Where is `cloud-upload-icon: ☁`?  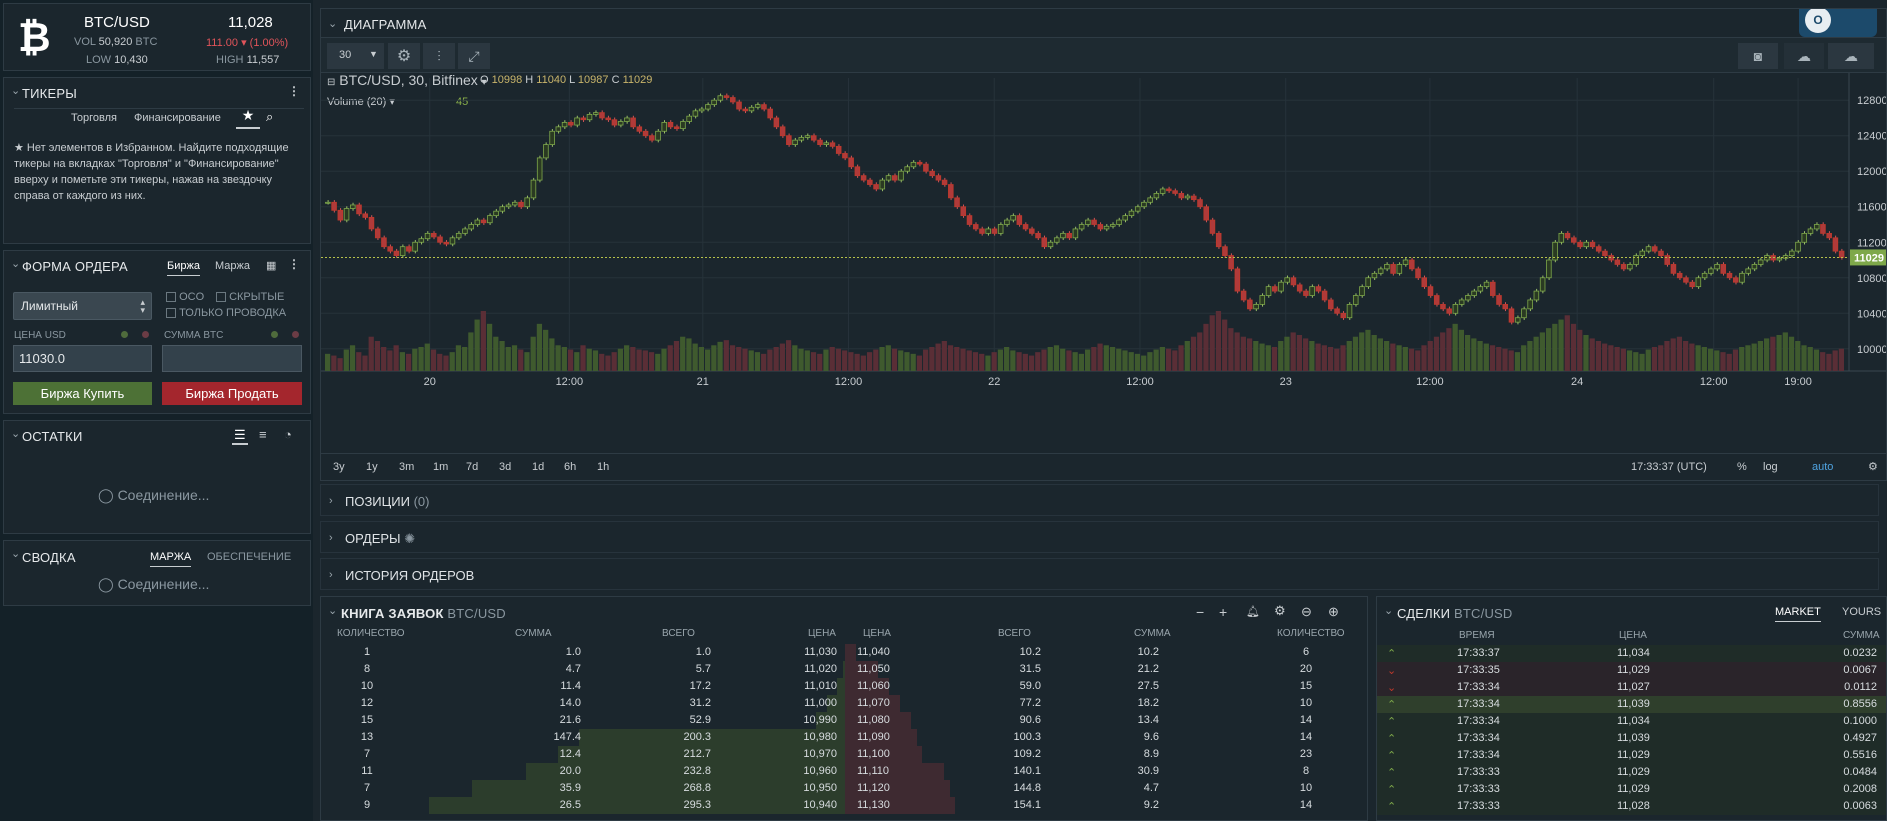
cloud-upload-icon: ☁ is located at coordinates (1851, 56).